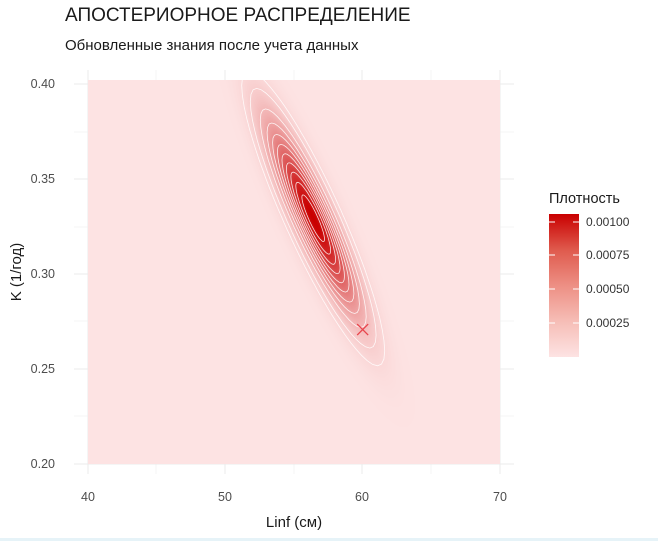  I want to click on y-tick-label-030: 0.30, so click(43, 274).